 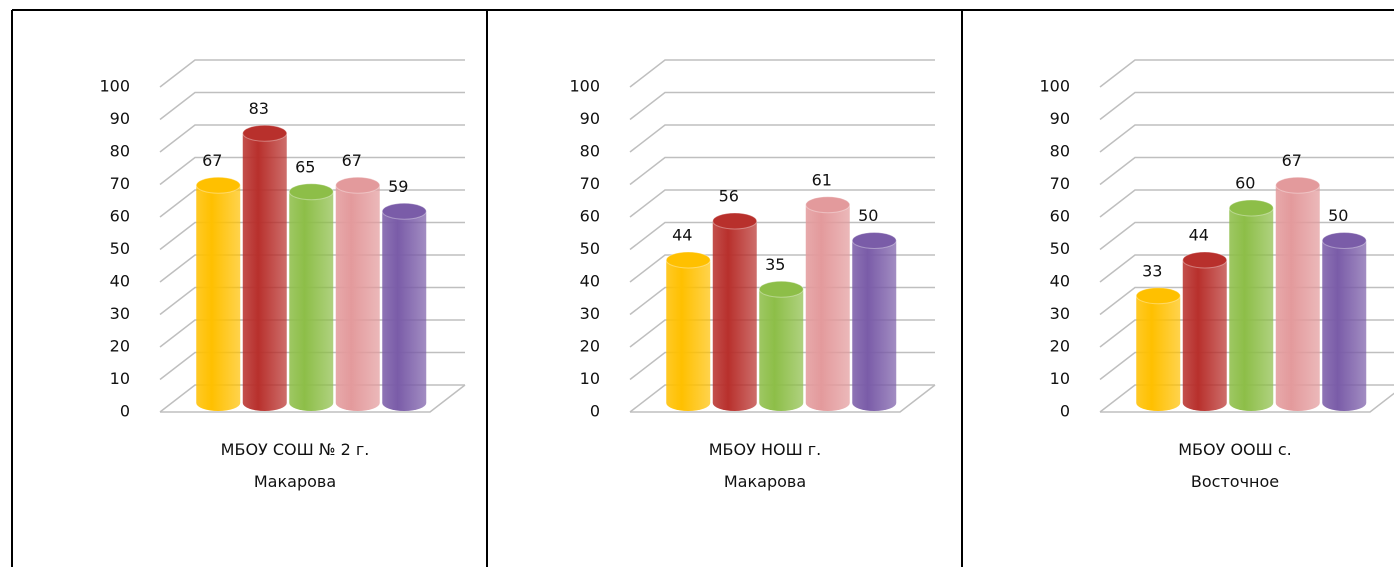 What do you see at coordinates (305, 166) in the screenshot?
I see `value-label: 65` at bounding box center [305, 166].